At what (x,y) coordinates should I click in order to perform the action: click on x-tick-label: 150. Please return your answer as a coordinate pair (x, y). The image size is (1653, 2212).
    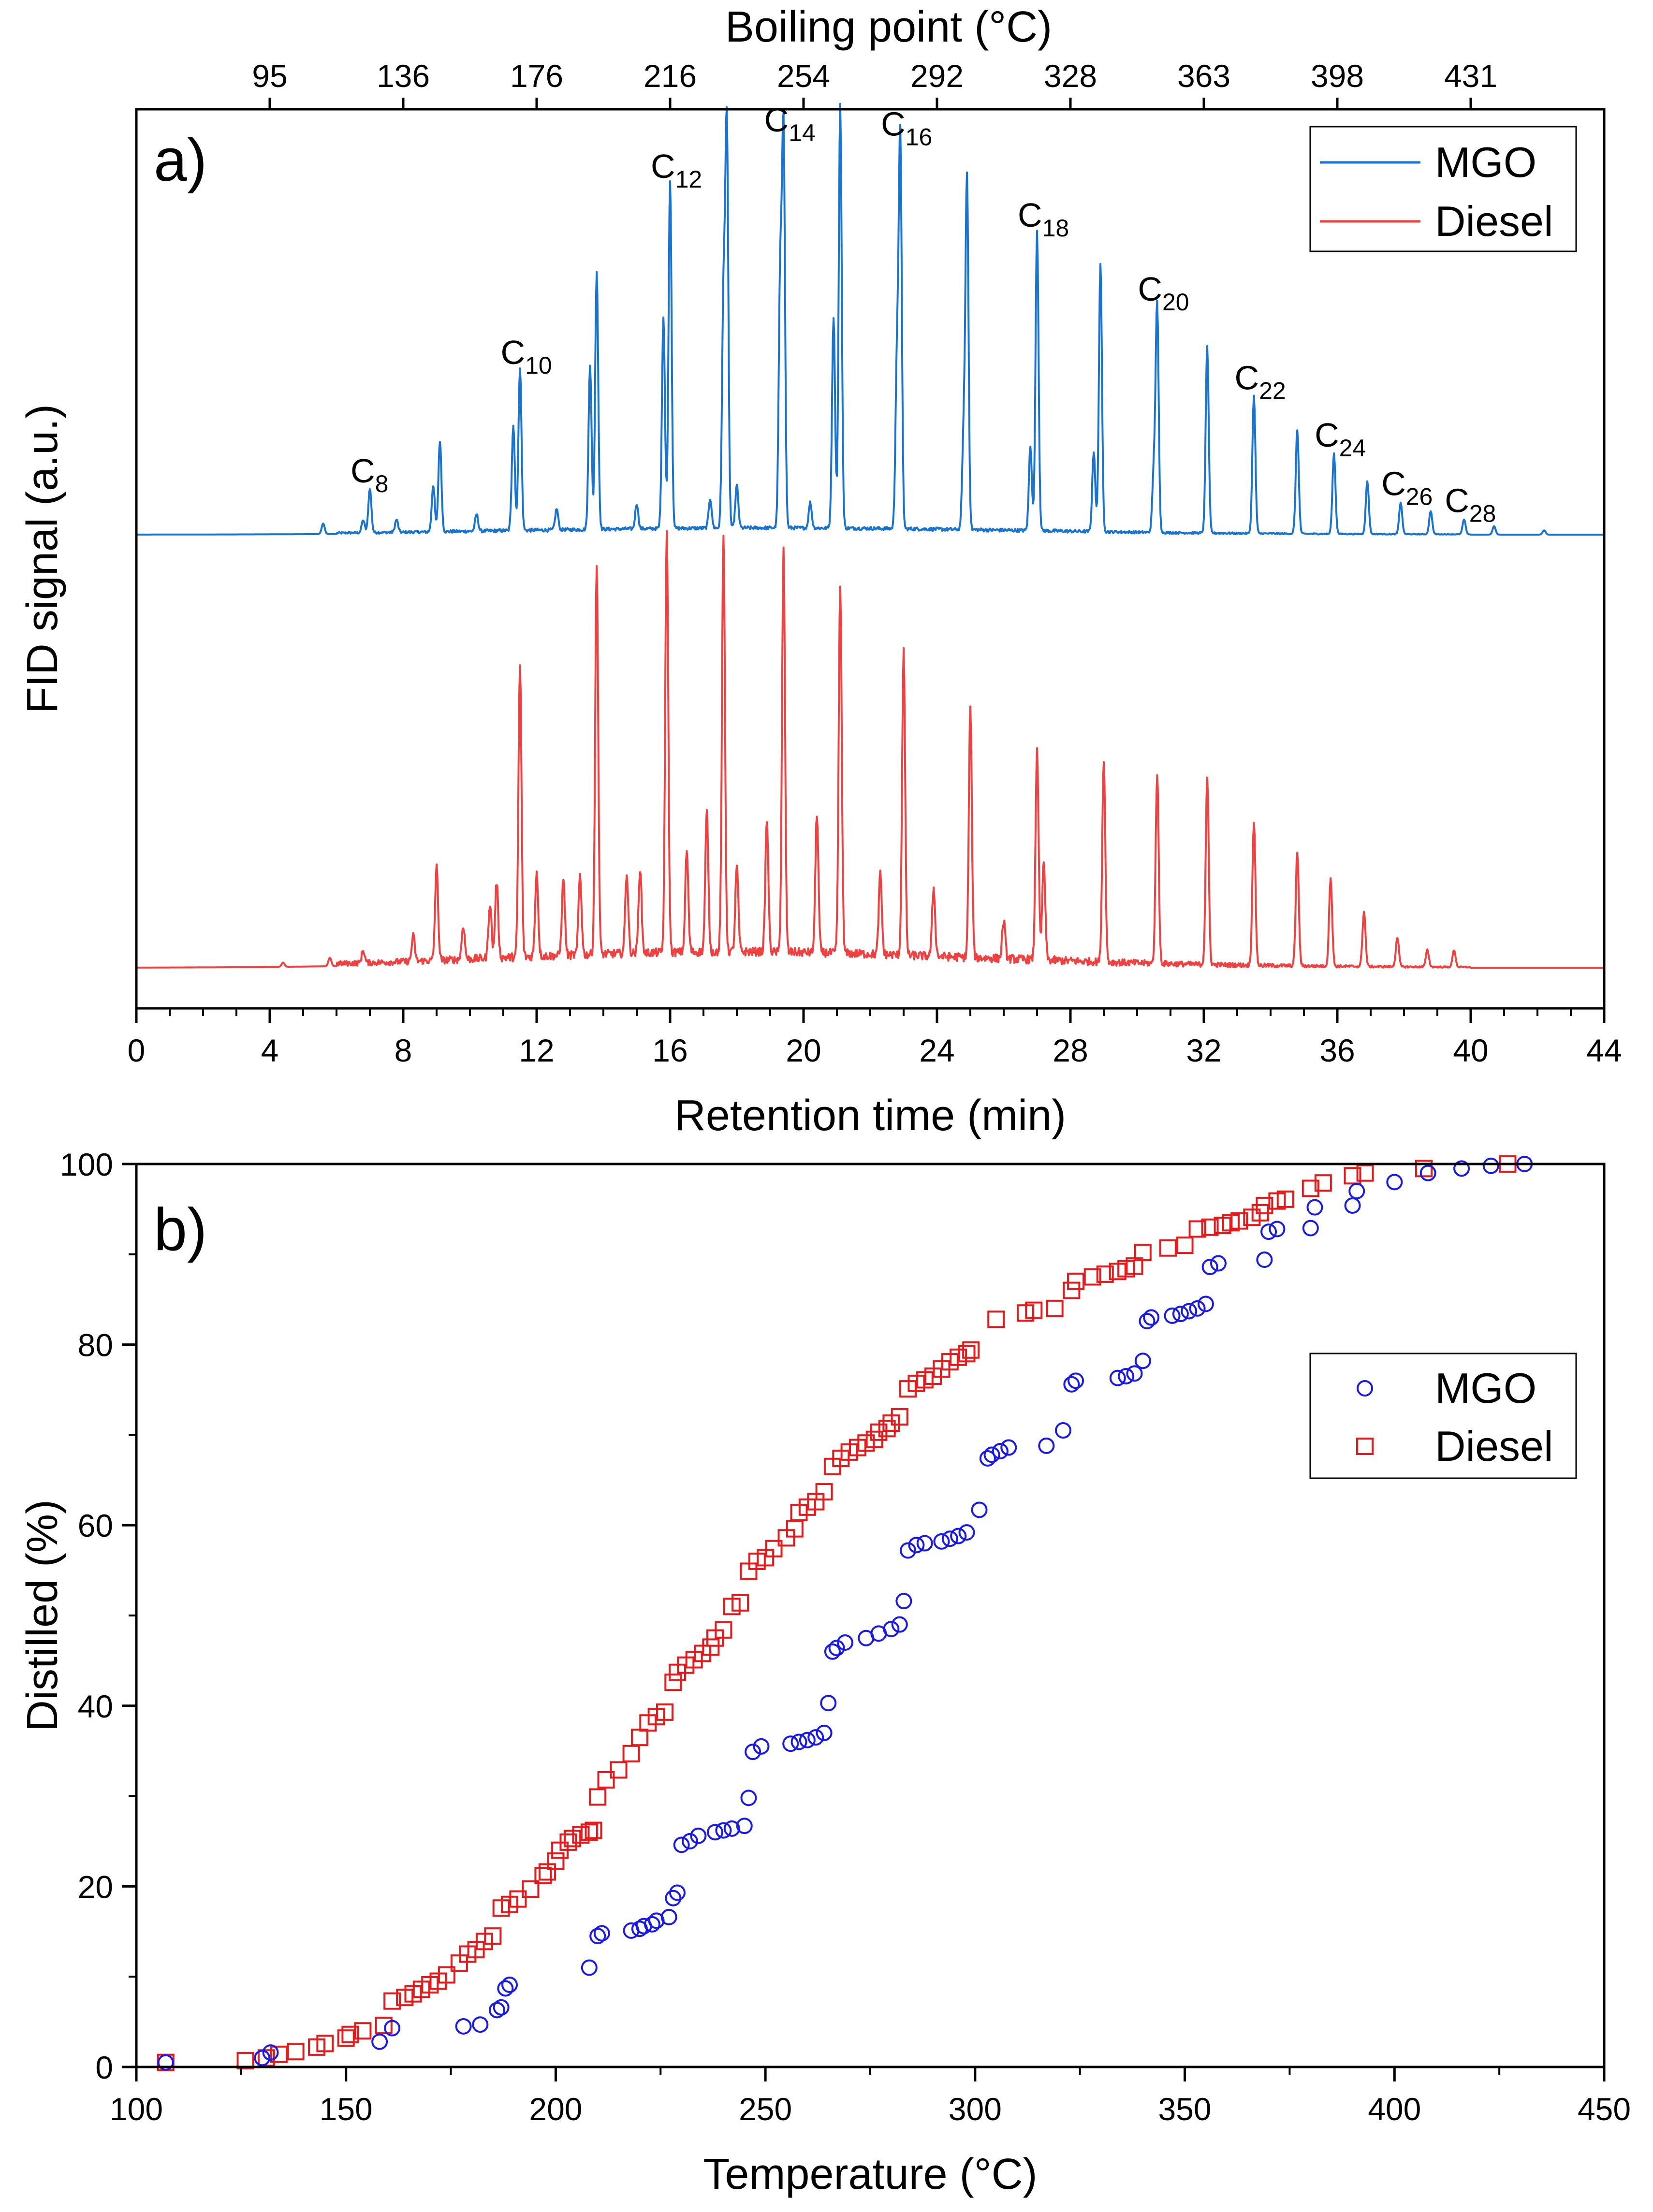
    Looking at the image, I should click on (346, 2109).